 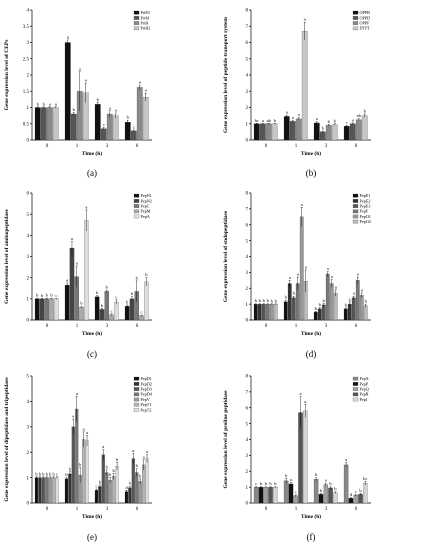 What do you see at coordinates (359, 115) in the screenshot?
I see `significance-letter: ab` at bounding box center [359, 115].